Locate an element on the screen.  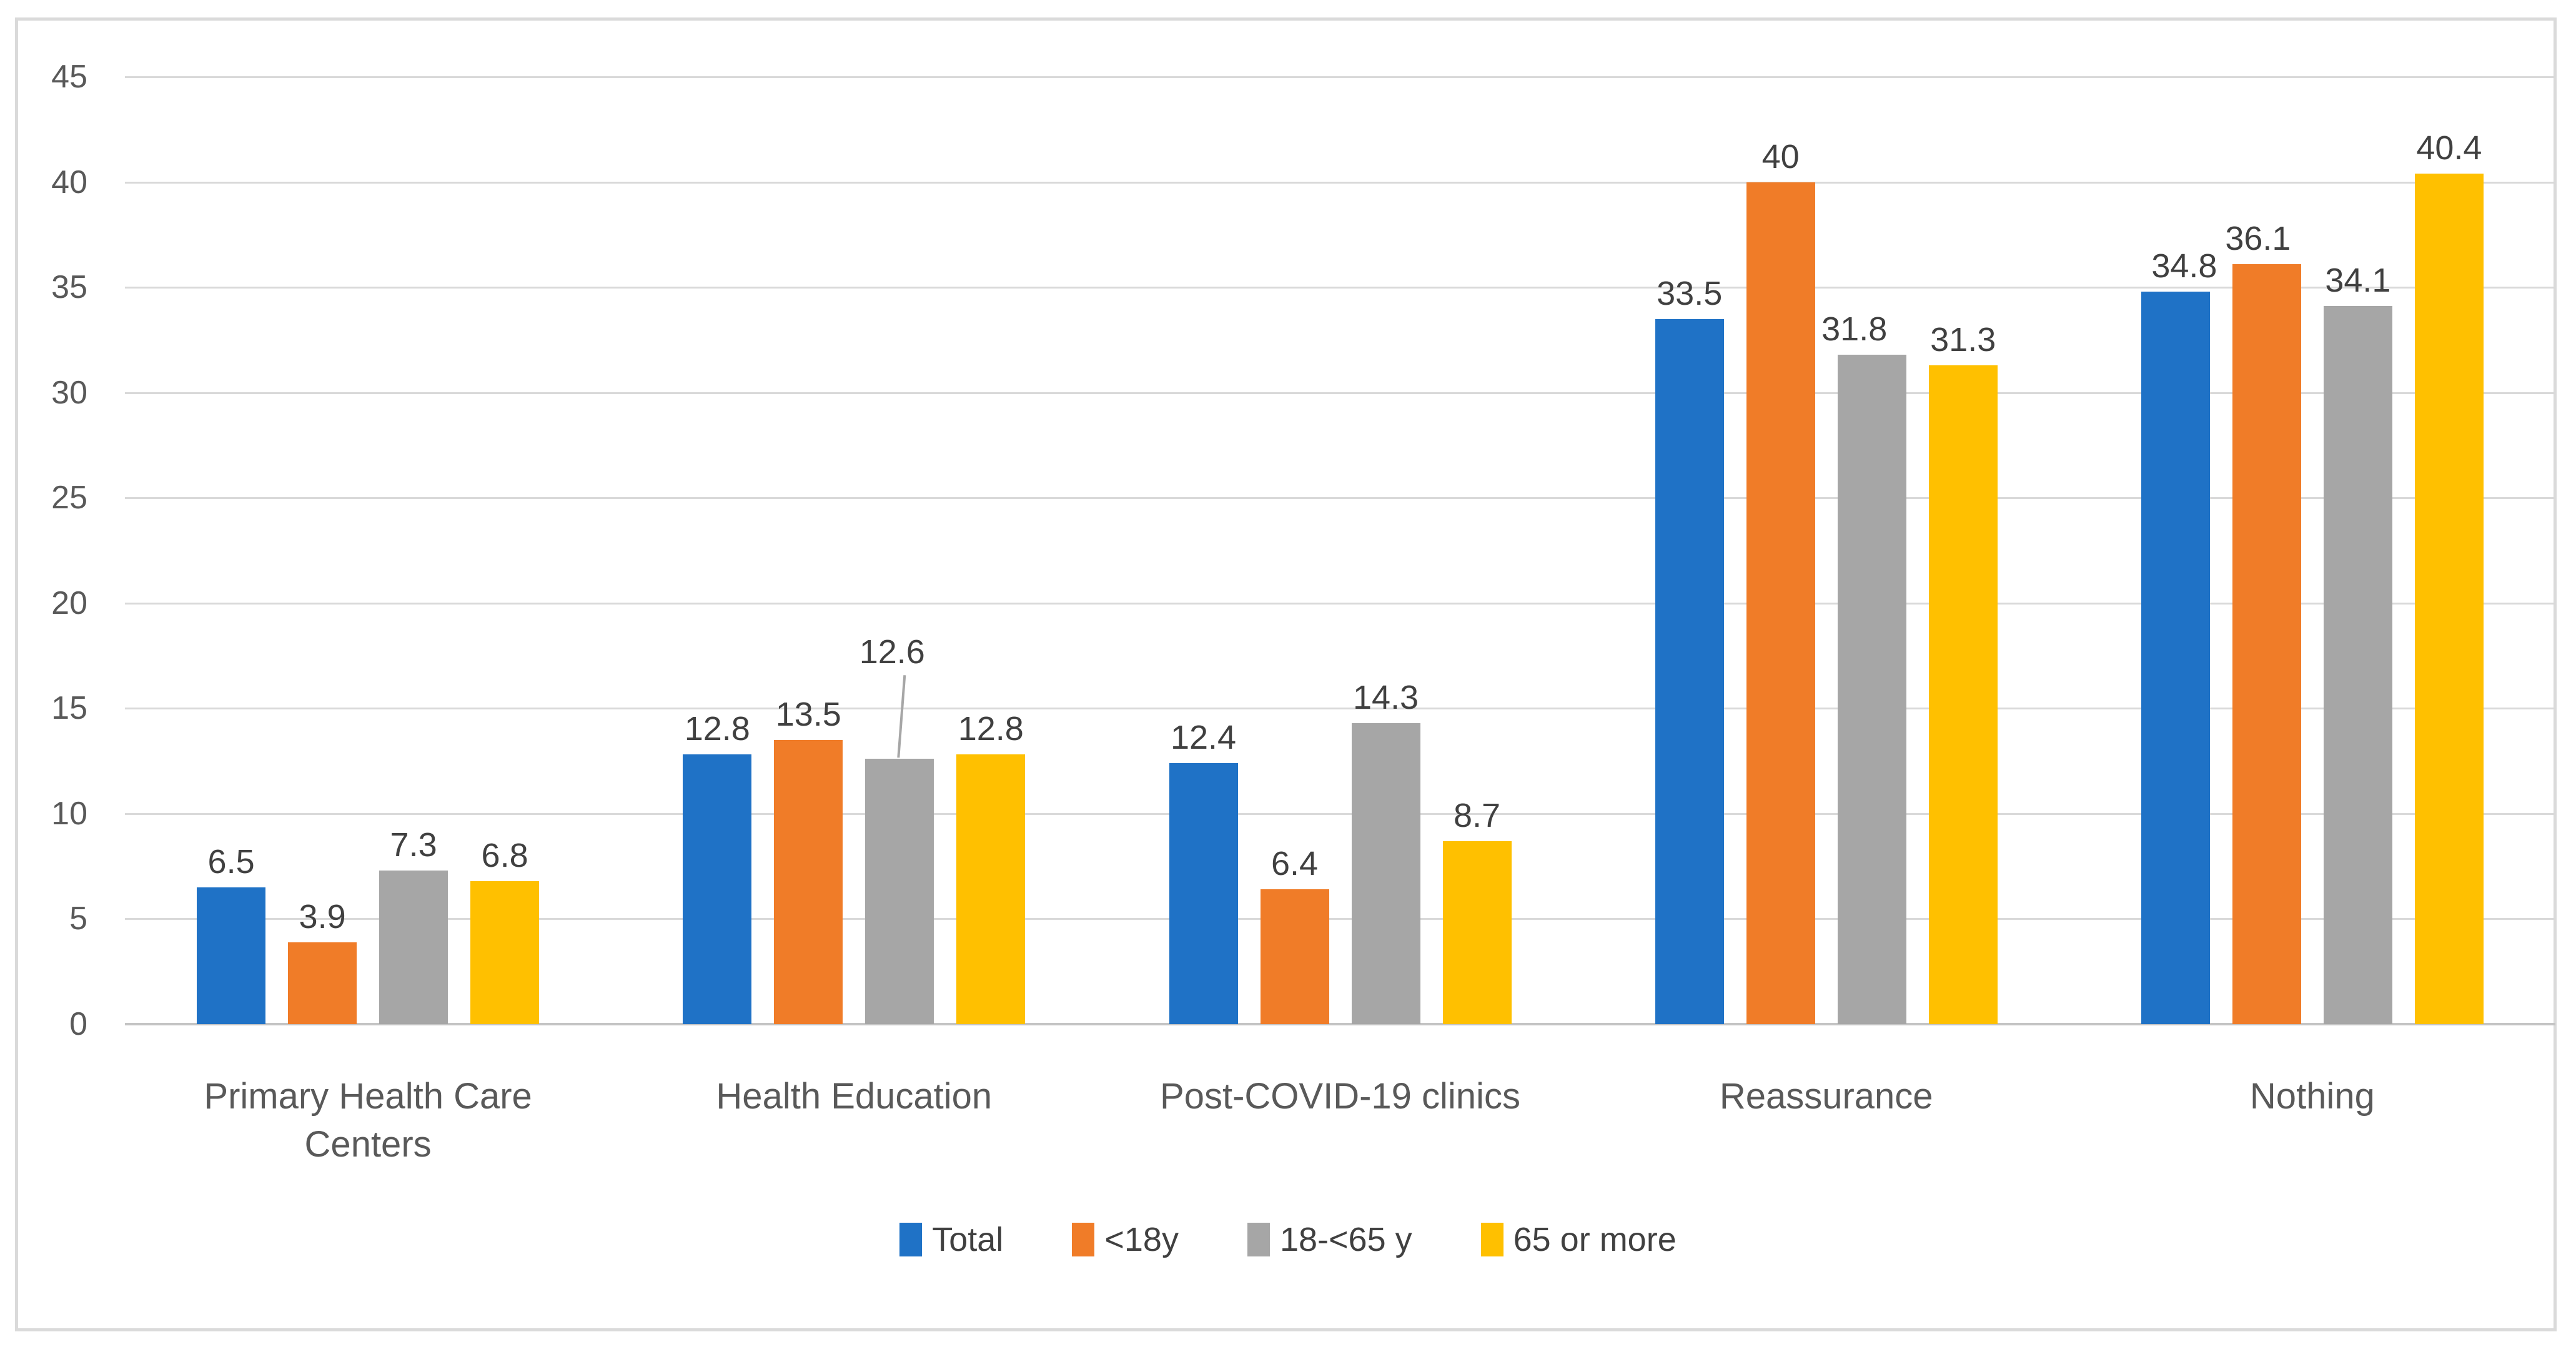
y-tick-label-5: 5 is located at coordinates (78, 918).